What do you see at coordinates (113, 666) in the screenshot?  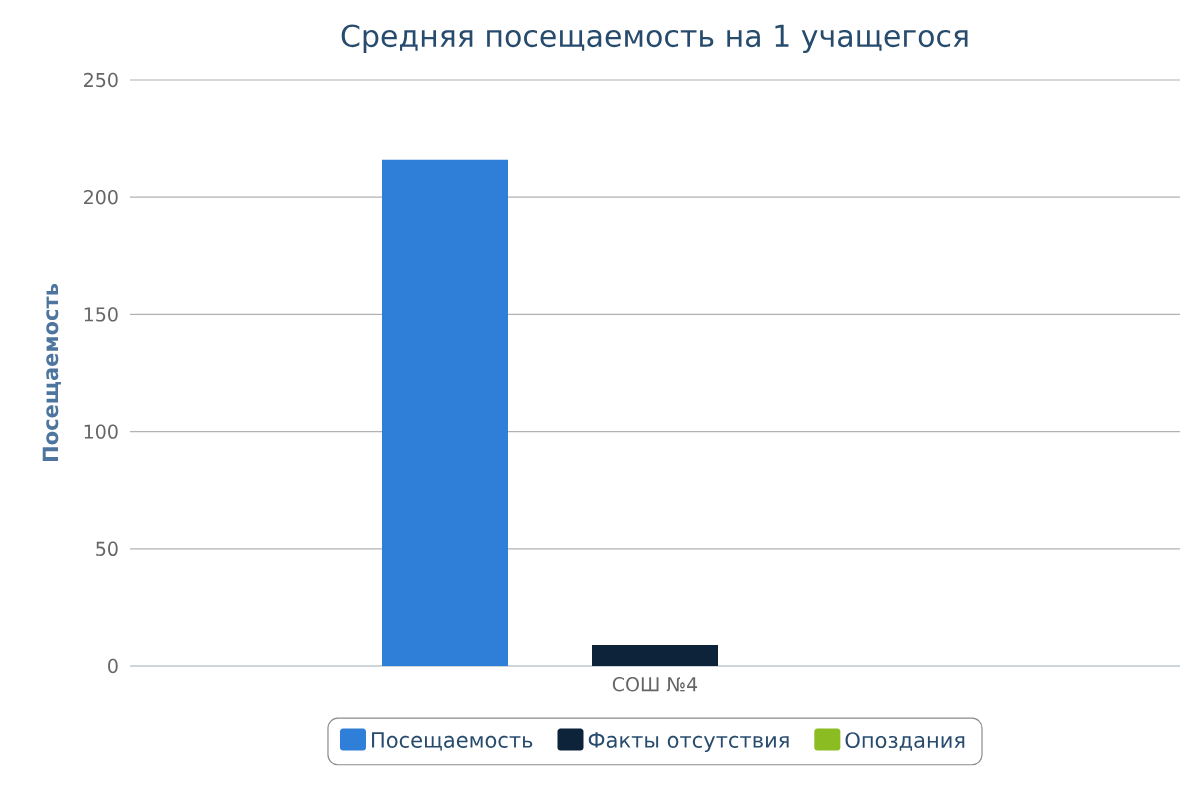 I see `y-tick-label: 0` at bounding box center [113, 666].